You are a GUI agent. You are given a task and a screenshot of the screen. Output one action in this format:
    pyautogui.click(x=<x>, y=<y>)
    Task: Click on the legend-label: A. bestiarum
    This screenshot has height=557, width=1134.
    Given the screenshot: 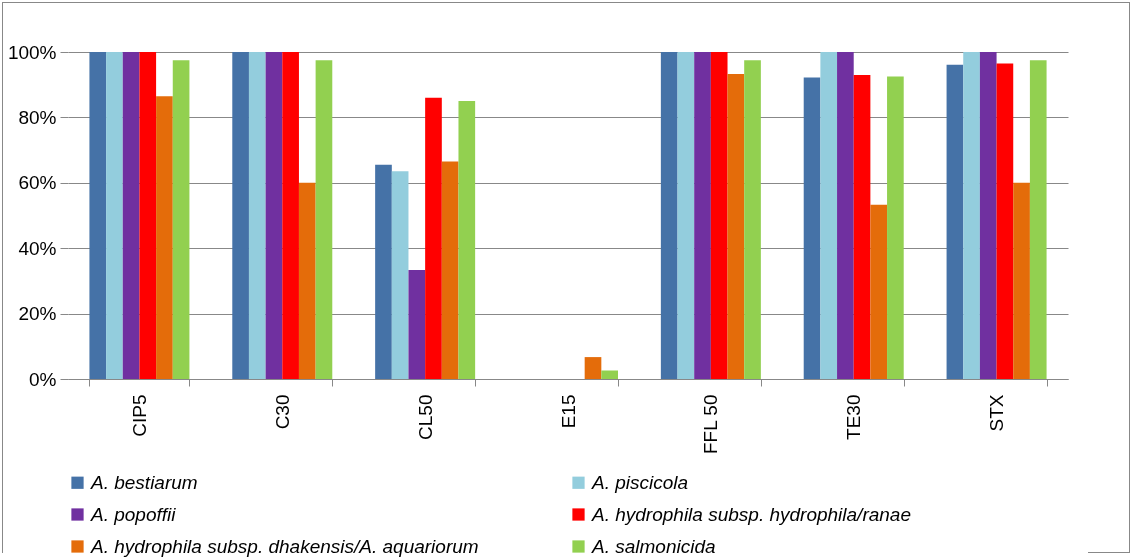 What is the action you would take?
    pyautogui.click(x=144, y=482)
    